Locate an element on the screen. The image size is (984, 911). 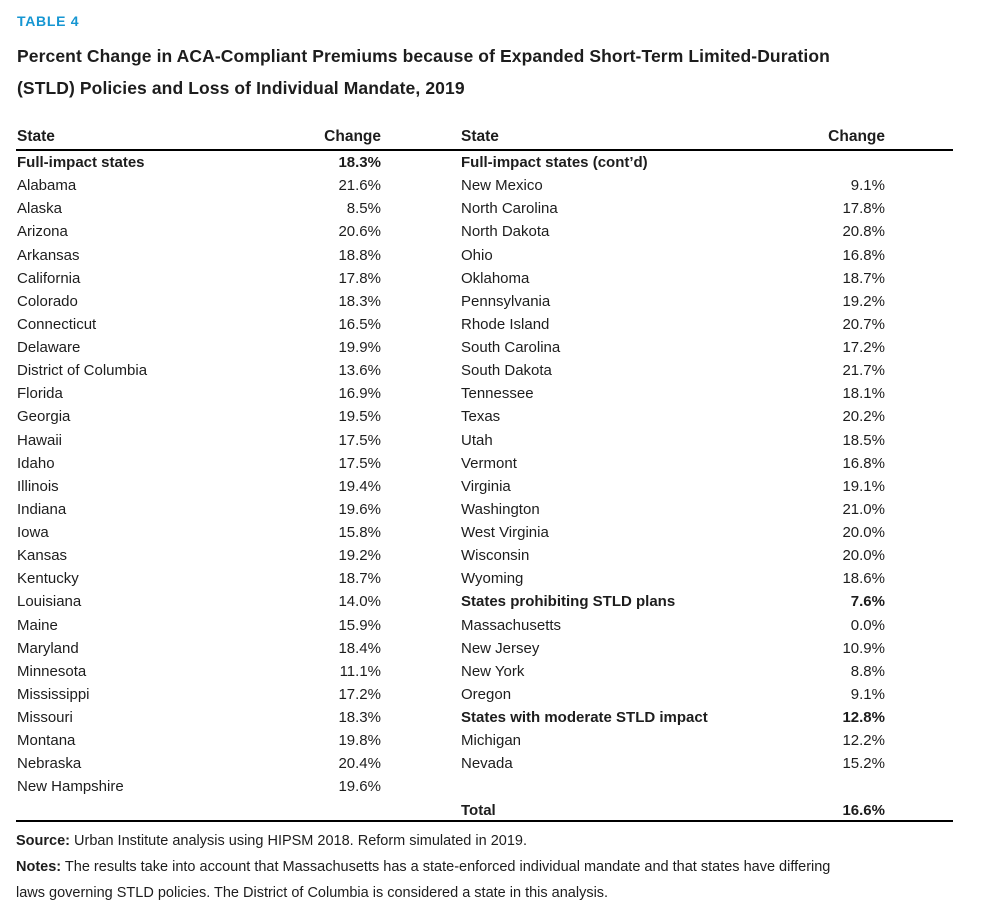
table-row: Maryland 18.4% is located at coordinates (198, 648).